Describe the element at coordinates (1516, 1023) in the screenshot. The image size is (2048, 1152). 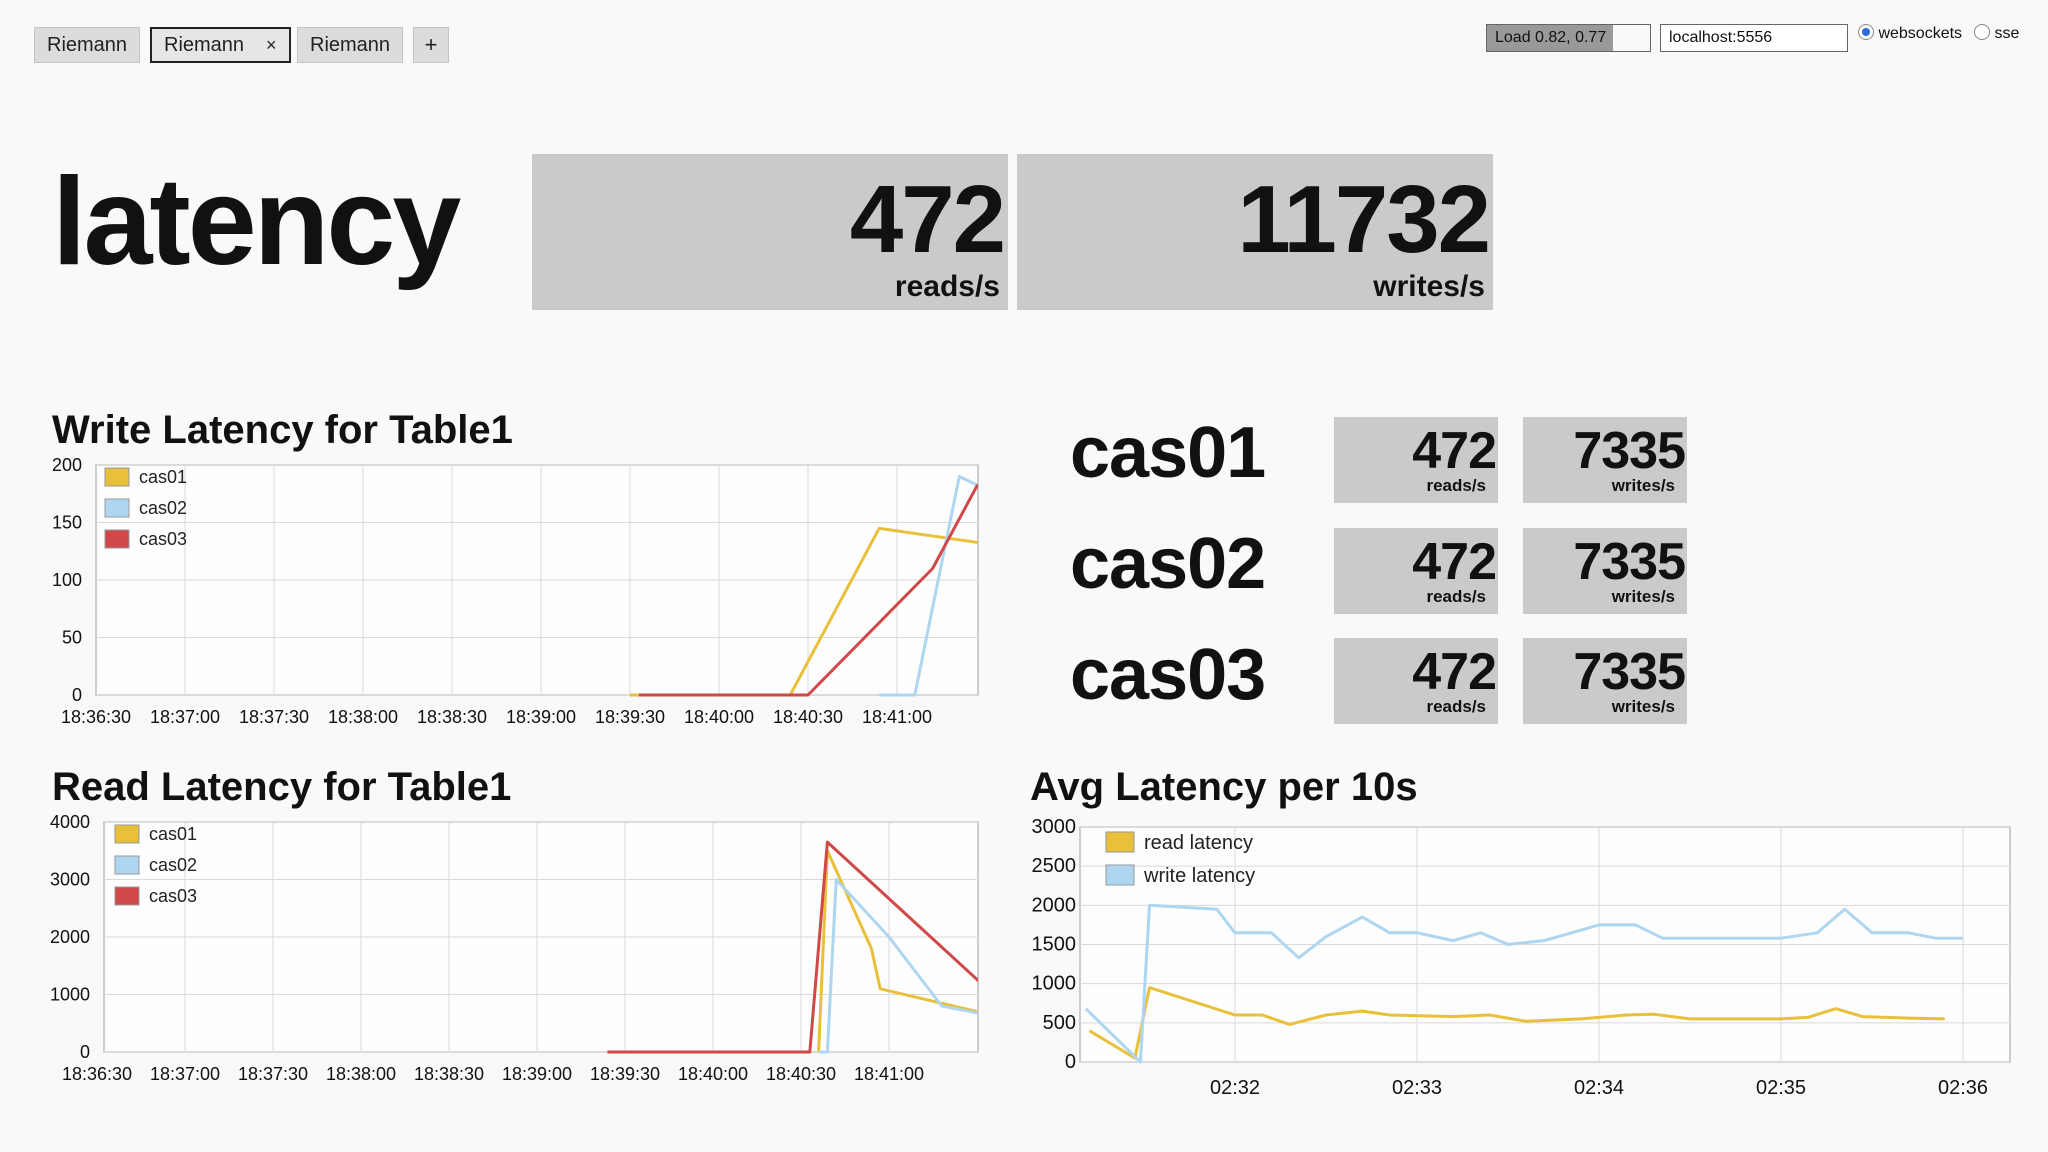
I see `series-line-read-latency` at that location.